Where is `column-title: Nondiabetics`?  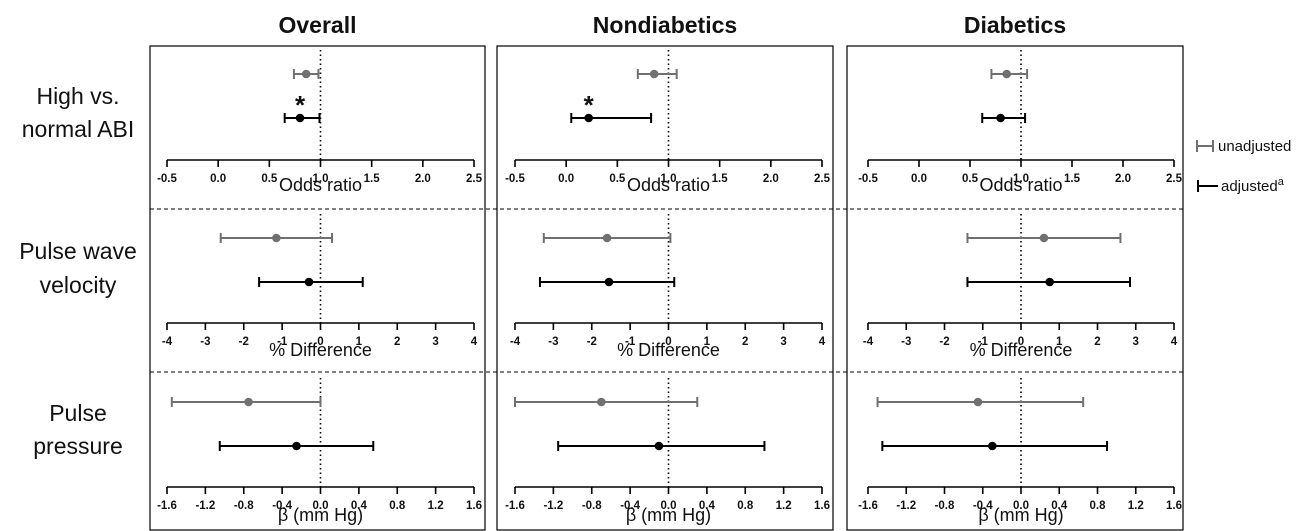
column-title: Nondiabetics is located at coordinates (665, 25).